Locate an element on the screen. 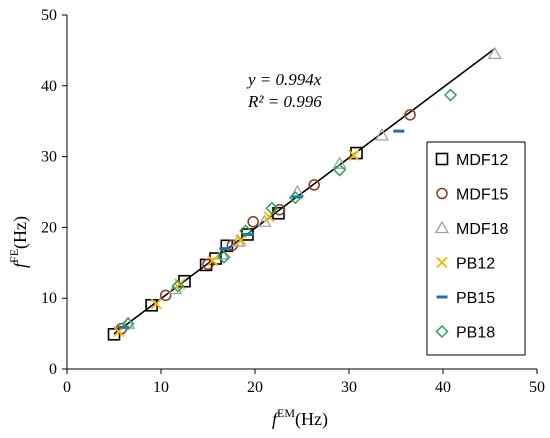  legend-label-mdf18: MDF18 is located at coordinates (482, 229).